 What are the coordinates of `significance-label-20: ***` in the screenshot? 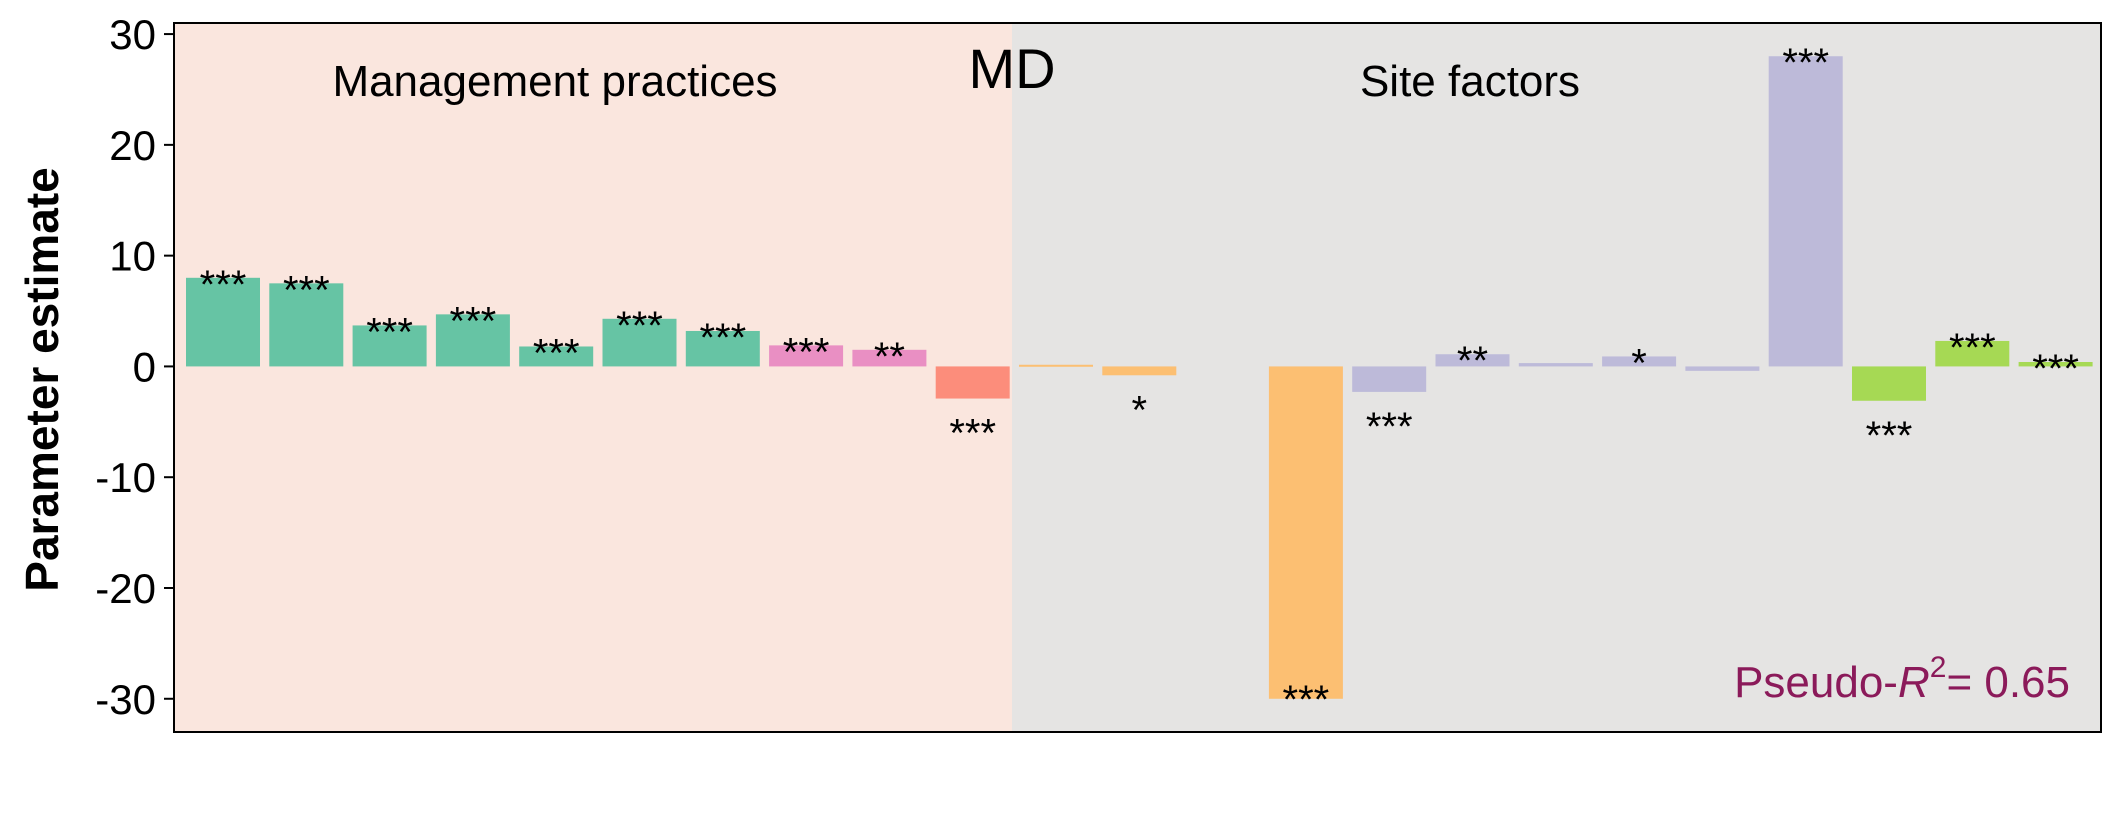 It's located at (1889, 436).